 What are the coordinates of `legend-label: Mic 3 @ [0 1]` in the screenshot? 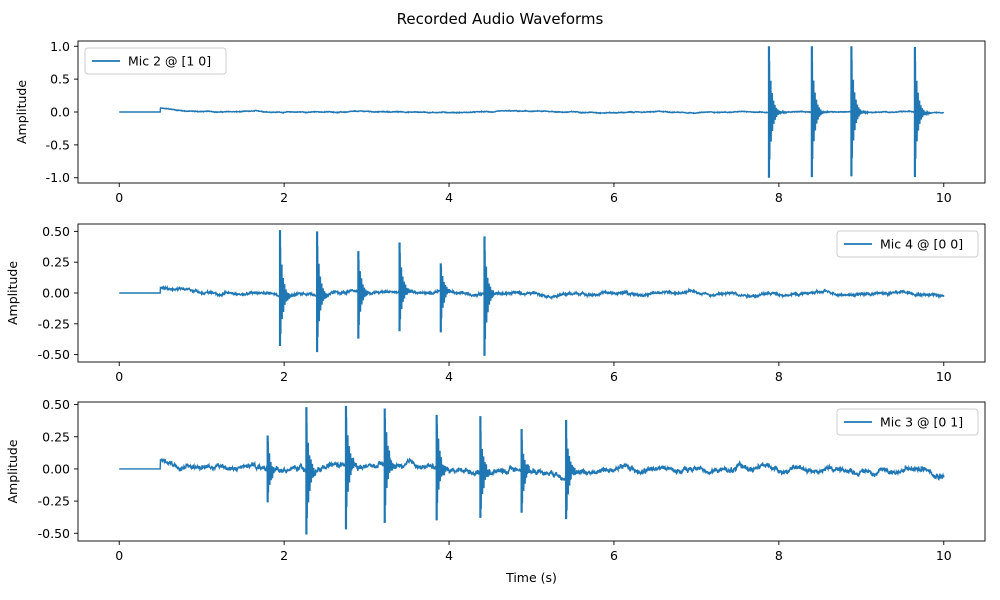 It's located at (921, 422).